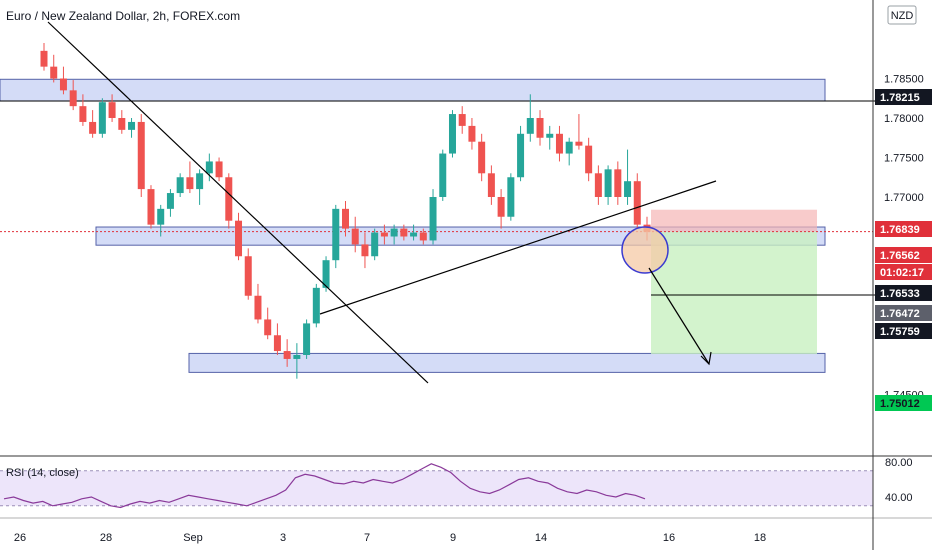  What do you see at coordinates (904, 198) in the screenshot?
I see `price-tick-label: 1.77000` at bounding box center [904, 198].